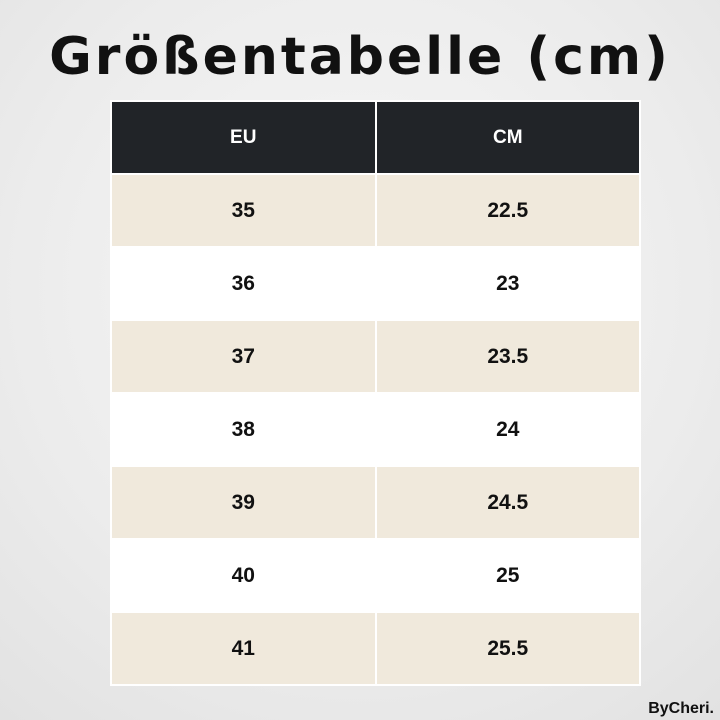  I want to click on table-cell: 35, so click(243, 210).